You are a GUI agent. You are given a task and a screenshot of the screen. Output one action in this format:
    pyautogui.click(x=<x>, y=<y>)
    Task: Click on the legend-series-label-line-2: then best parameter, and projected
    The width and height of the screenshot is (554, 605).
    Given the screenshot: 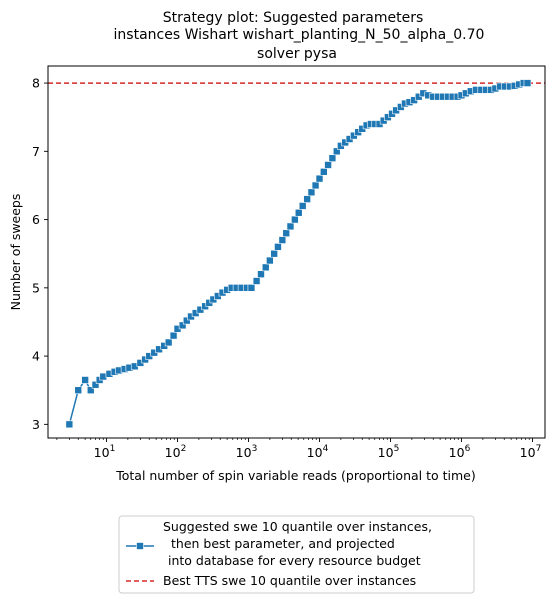 What is the action you would take?
    pyautogui.click(x=283, y=543)
    